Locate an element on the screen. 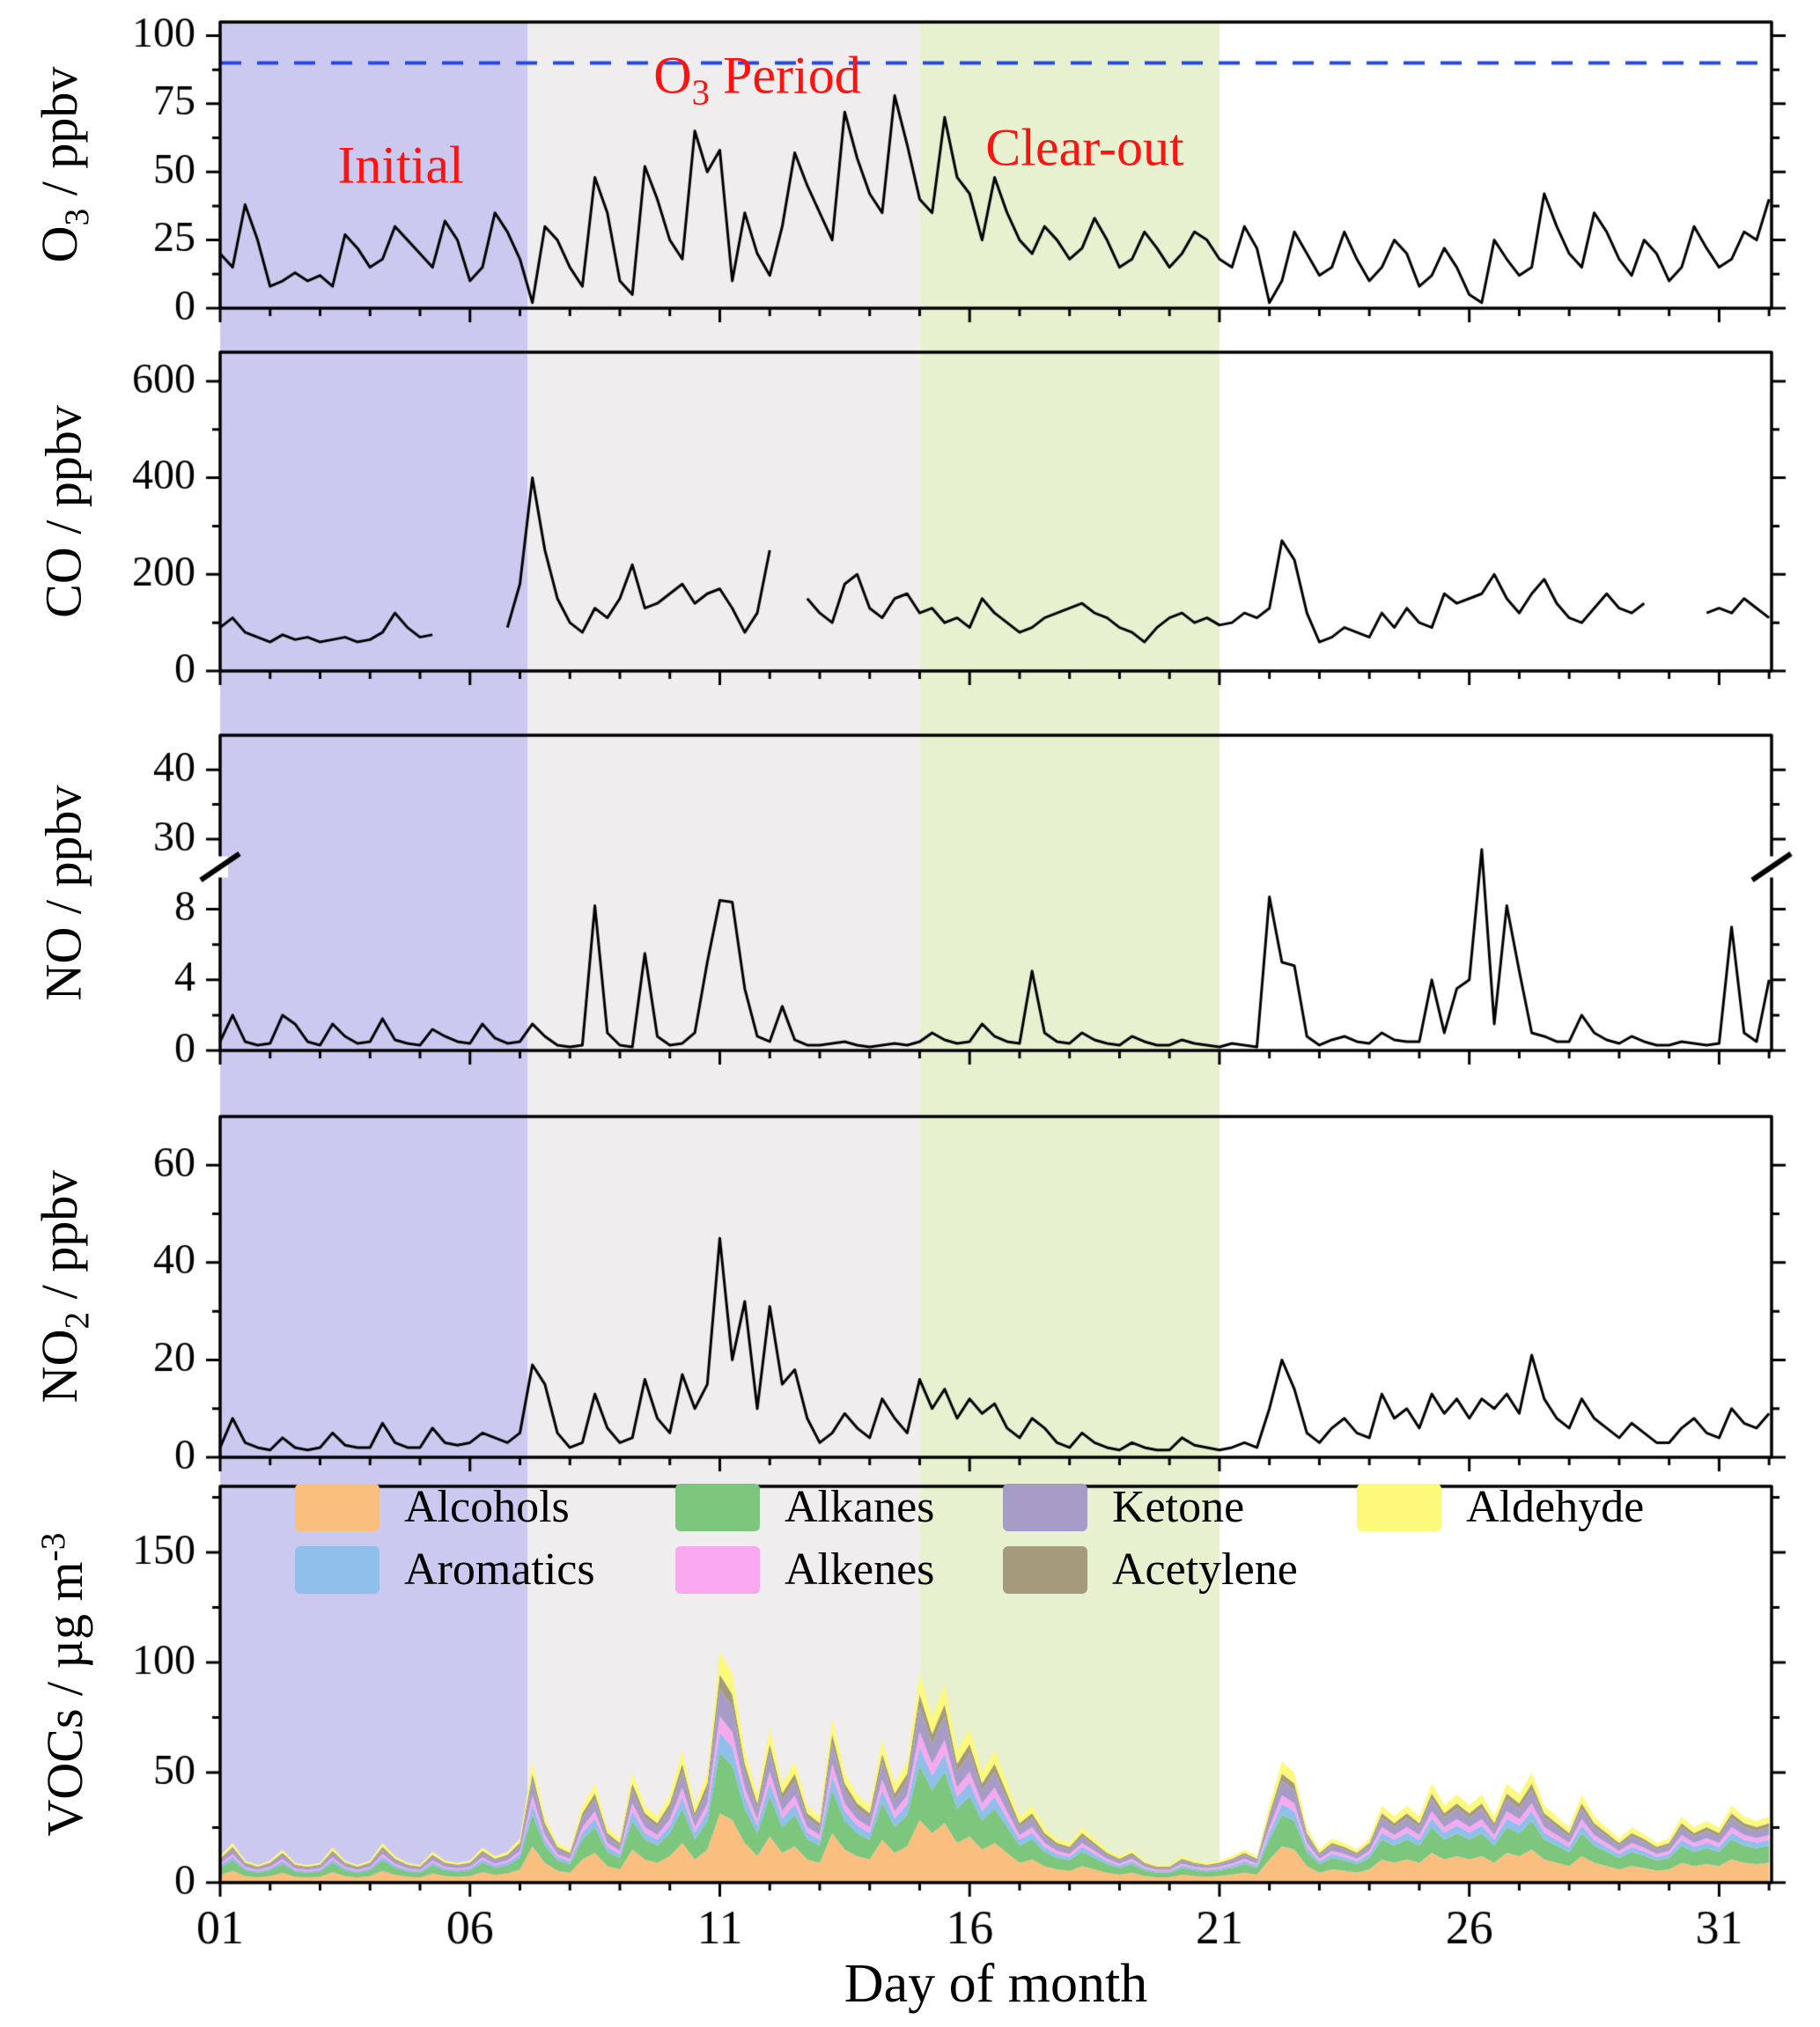 The image size is (1820, 2027). y-axis-label-o3: O3 / ppbv is located at coordinates (64, 165).